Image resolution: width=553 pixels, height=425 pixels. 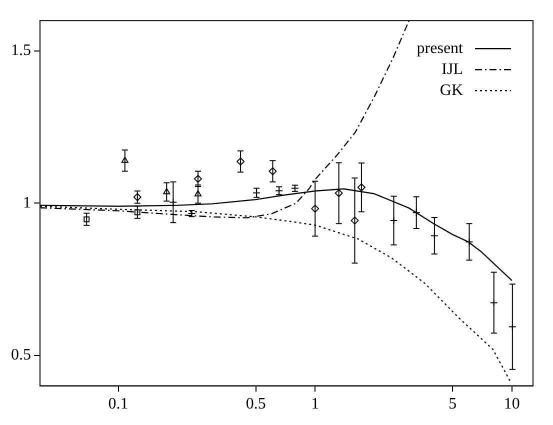 What do you see at coordinates (118, 404) in the screenshot?
I see `x-tick-label: 0.1` at bounding box center [118, 404].